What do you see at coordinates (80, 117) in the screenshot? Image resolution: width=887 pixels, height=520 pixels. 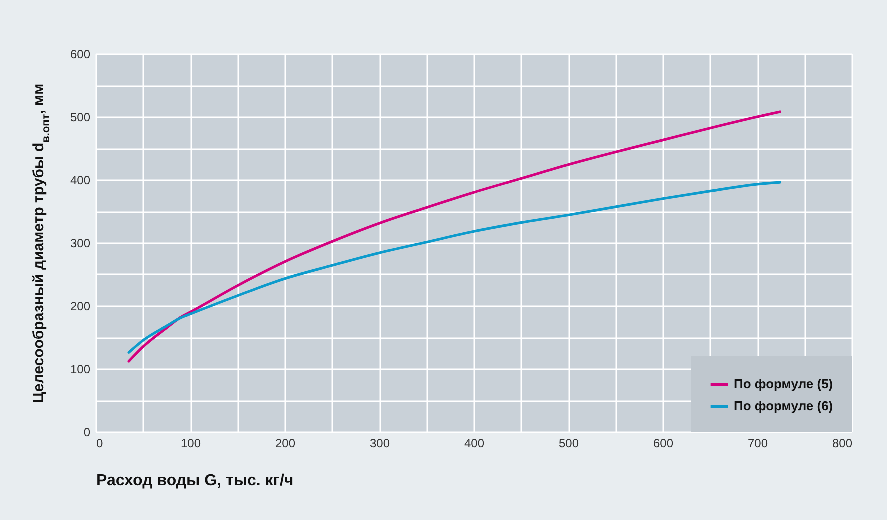 I see `y-tick-label: 500` at bounding box center [80, 117].